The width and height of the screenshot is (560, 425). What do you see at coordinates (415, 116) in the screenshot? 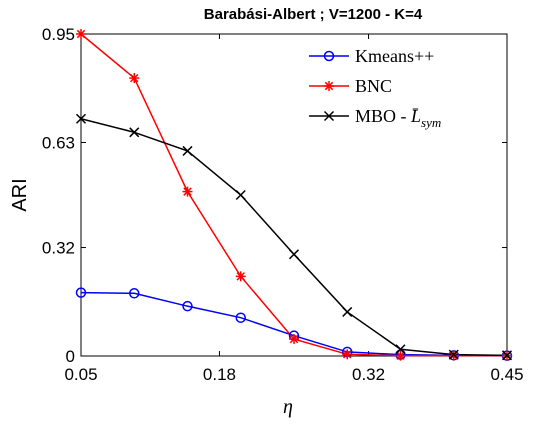
I see `legend-label-symbol: L̄` at bounding box center [415, 116].